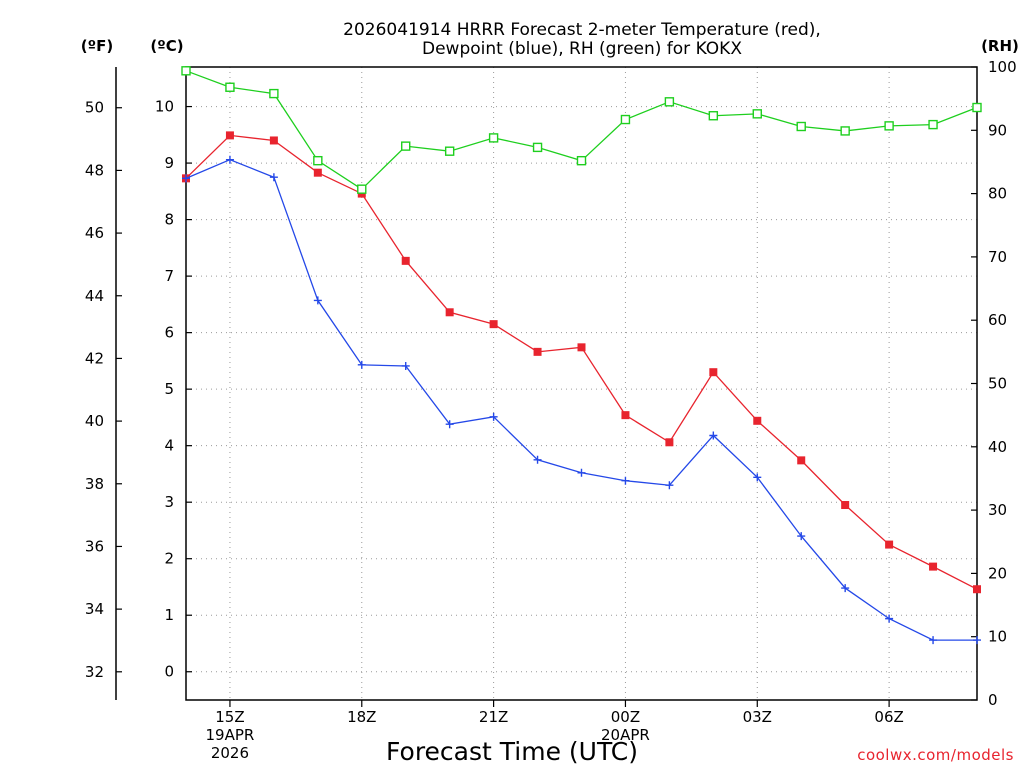 The width and height of the screenshot is (1024, 768). What do you see at coordinates (230, 735) in the screenshot?
I see `x-tick-label: 19APR` at bounding box center [230, 735].